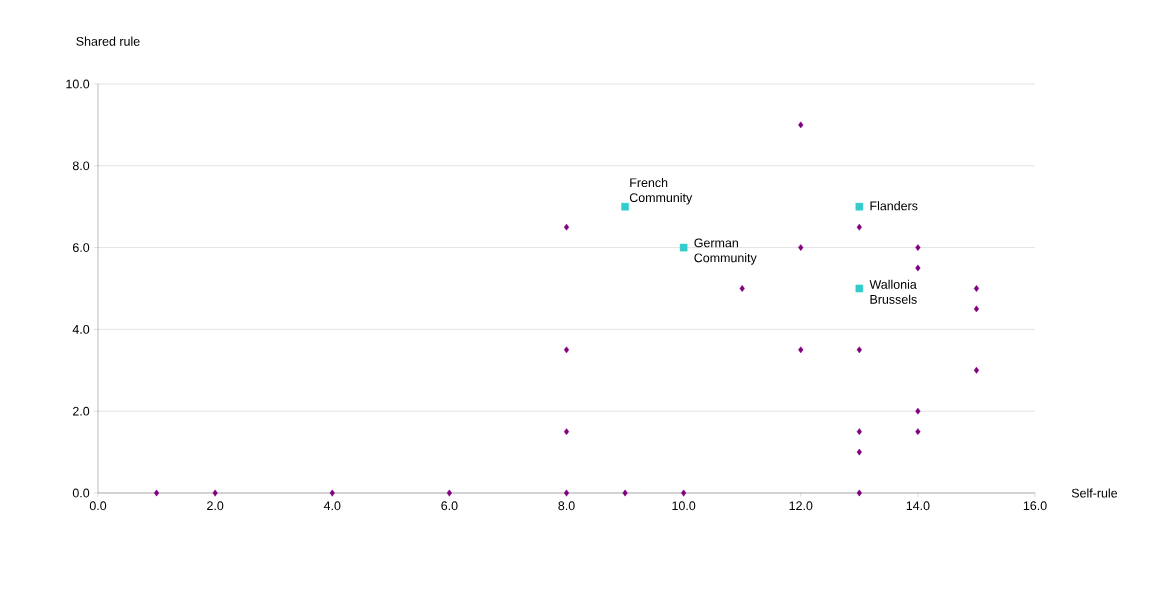 The width and height of the screenshot is (1171, 601). I want to click on annotation: French Community, so click(661, 191).